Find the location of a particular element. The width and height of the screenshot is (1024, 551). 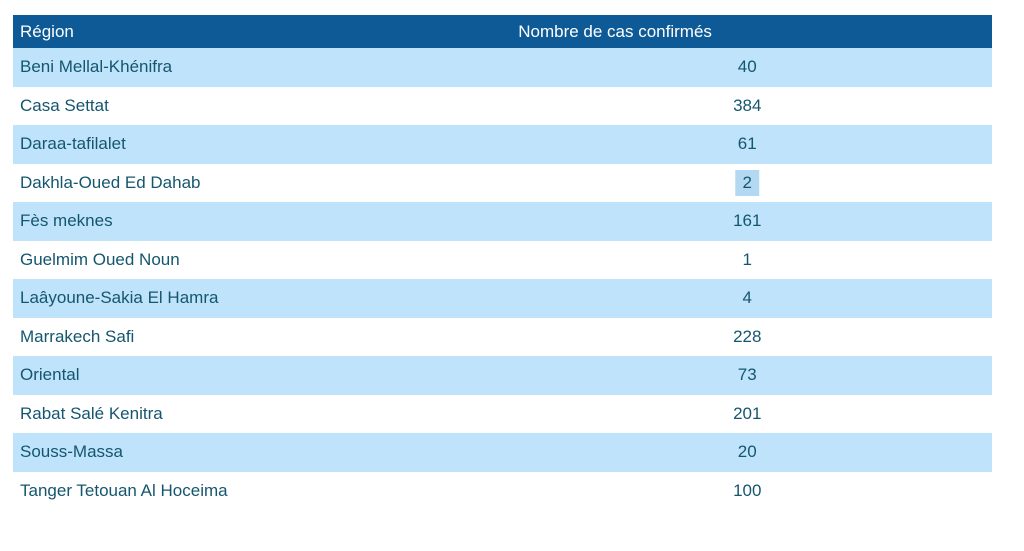

region-cell: Marrakech Safi is located at coordinates (77, 336).